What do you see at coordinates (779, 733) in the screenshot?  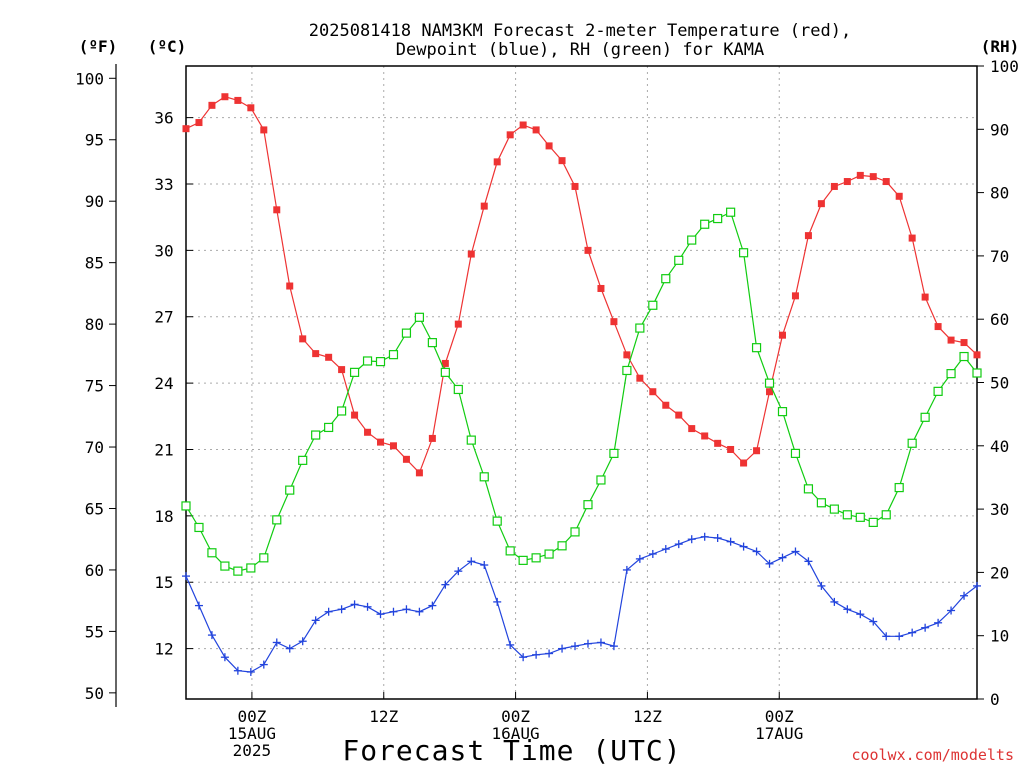 I see `x-tick-label: 17AUG` at bounding box center [779, 733].